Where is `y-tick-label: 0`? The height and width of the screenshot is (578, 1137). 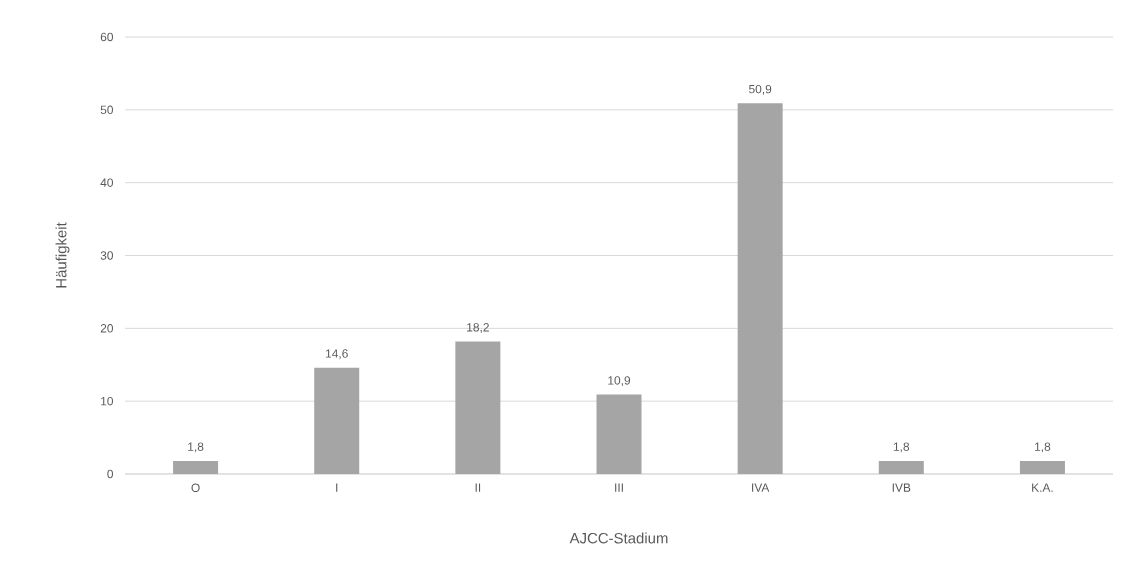 y-tick-label: 0 is located at coordinates (110, 474).